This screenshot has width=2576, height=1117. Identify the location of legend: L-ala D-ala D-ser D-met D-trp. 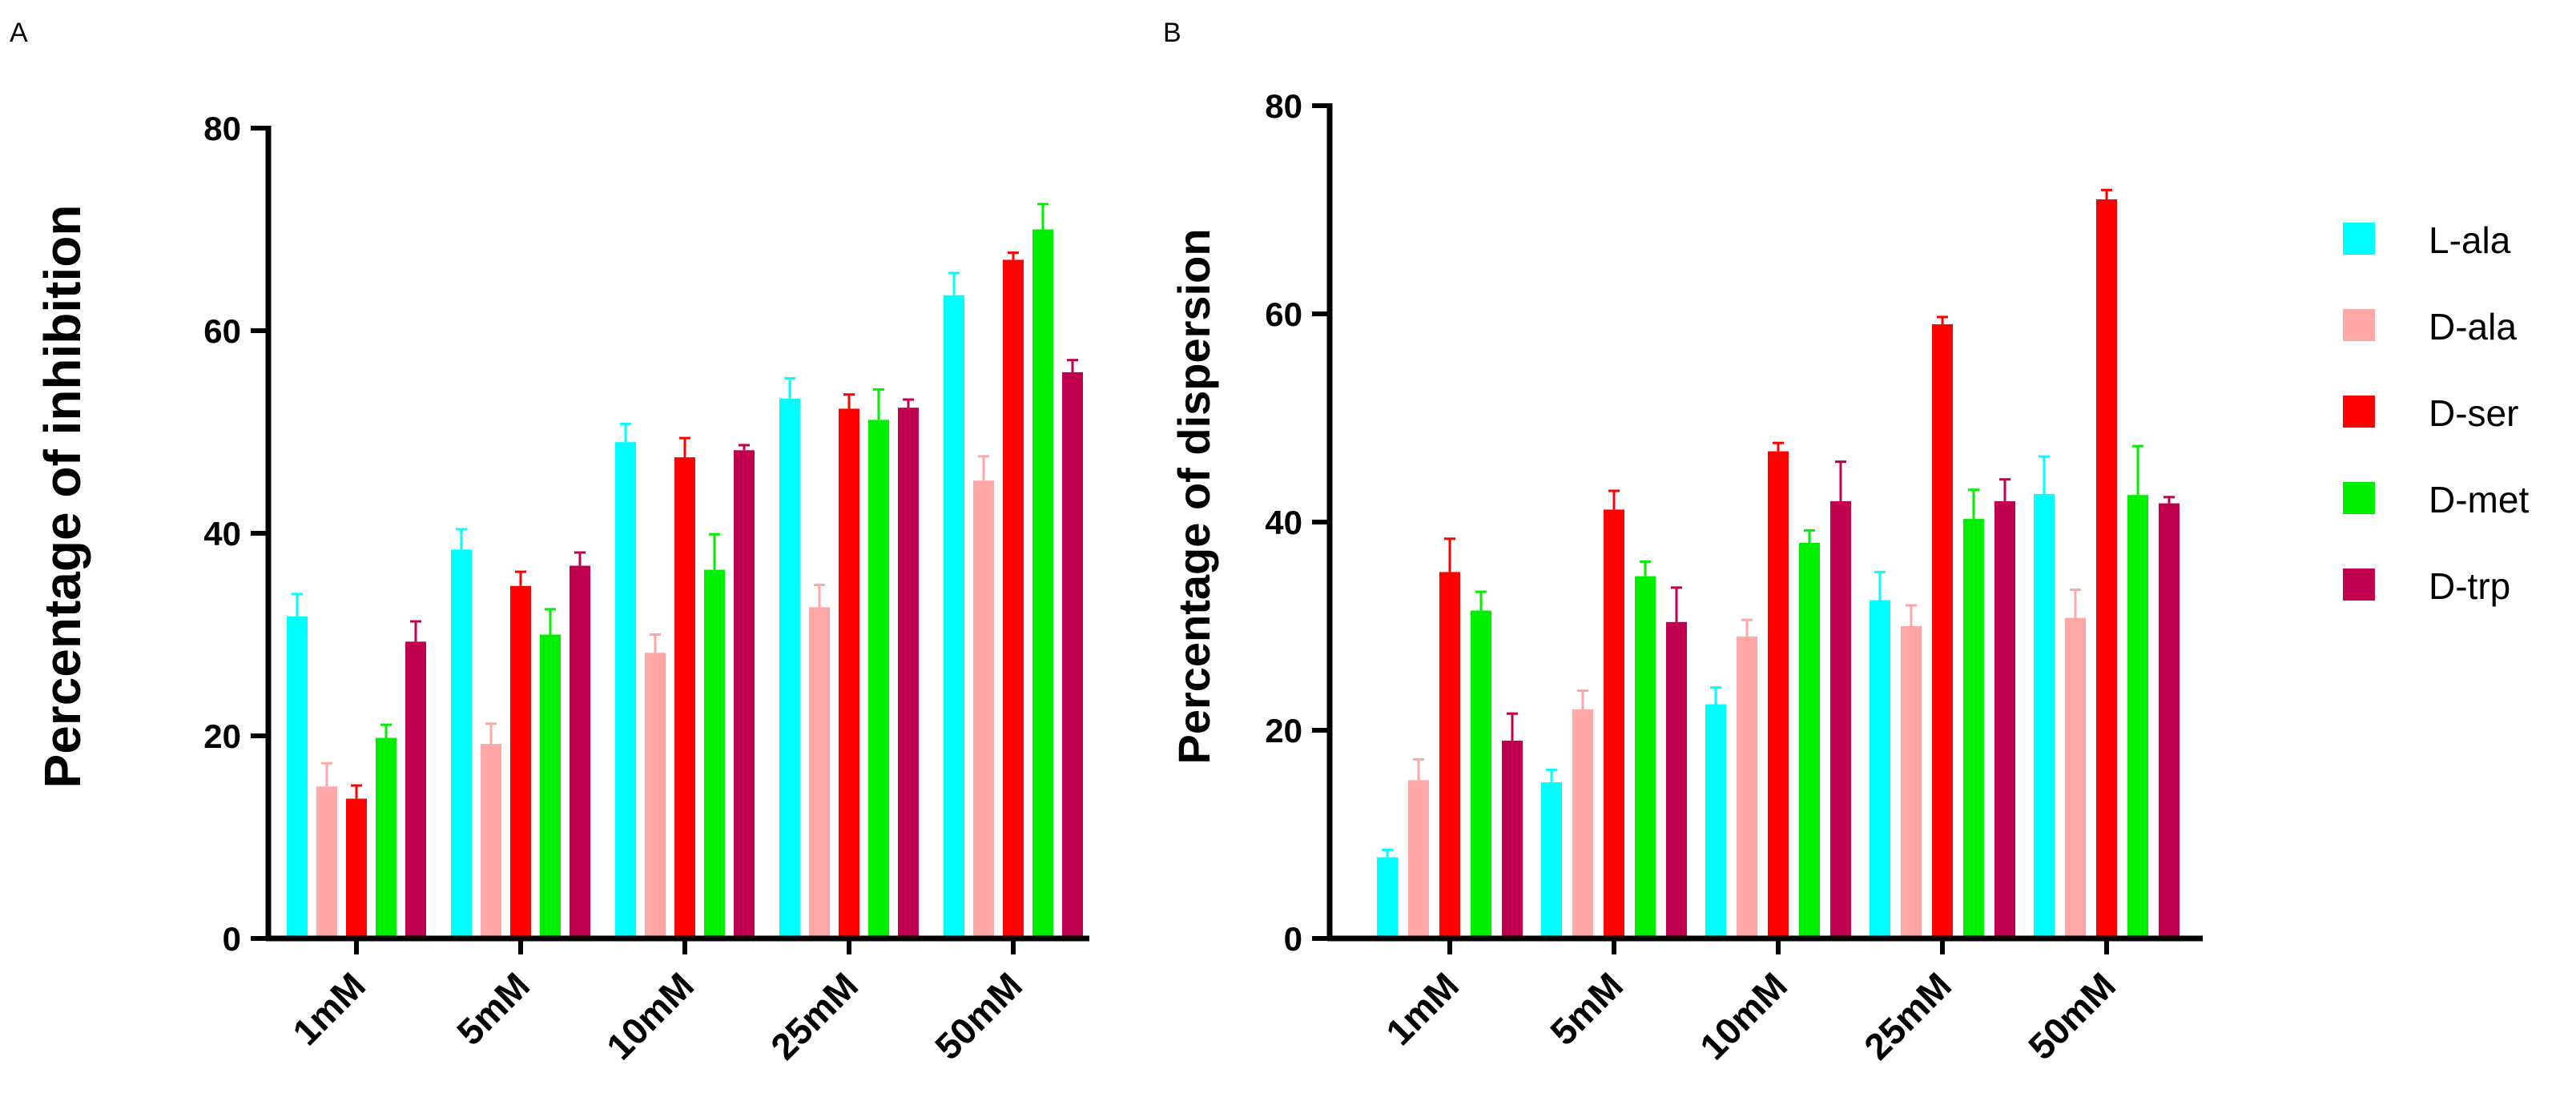
(2436, 413).